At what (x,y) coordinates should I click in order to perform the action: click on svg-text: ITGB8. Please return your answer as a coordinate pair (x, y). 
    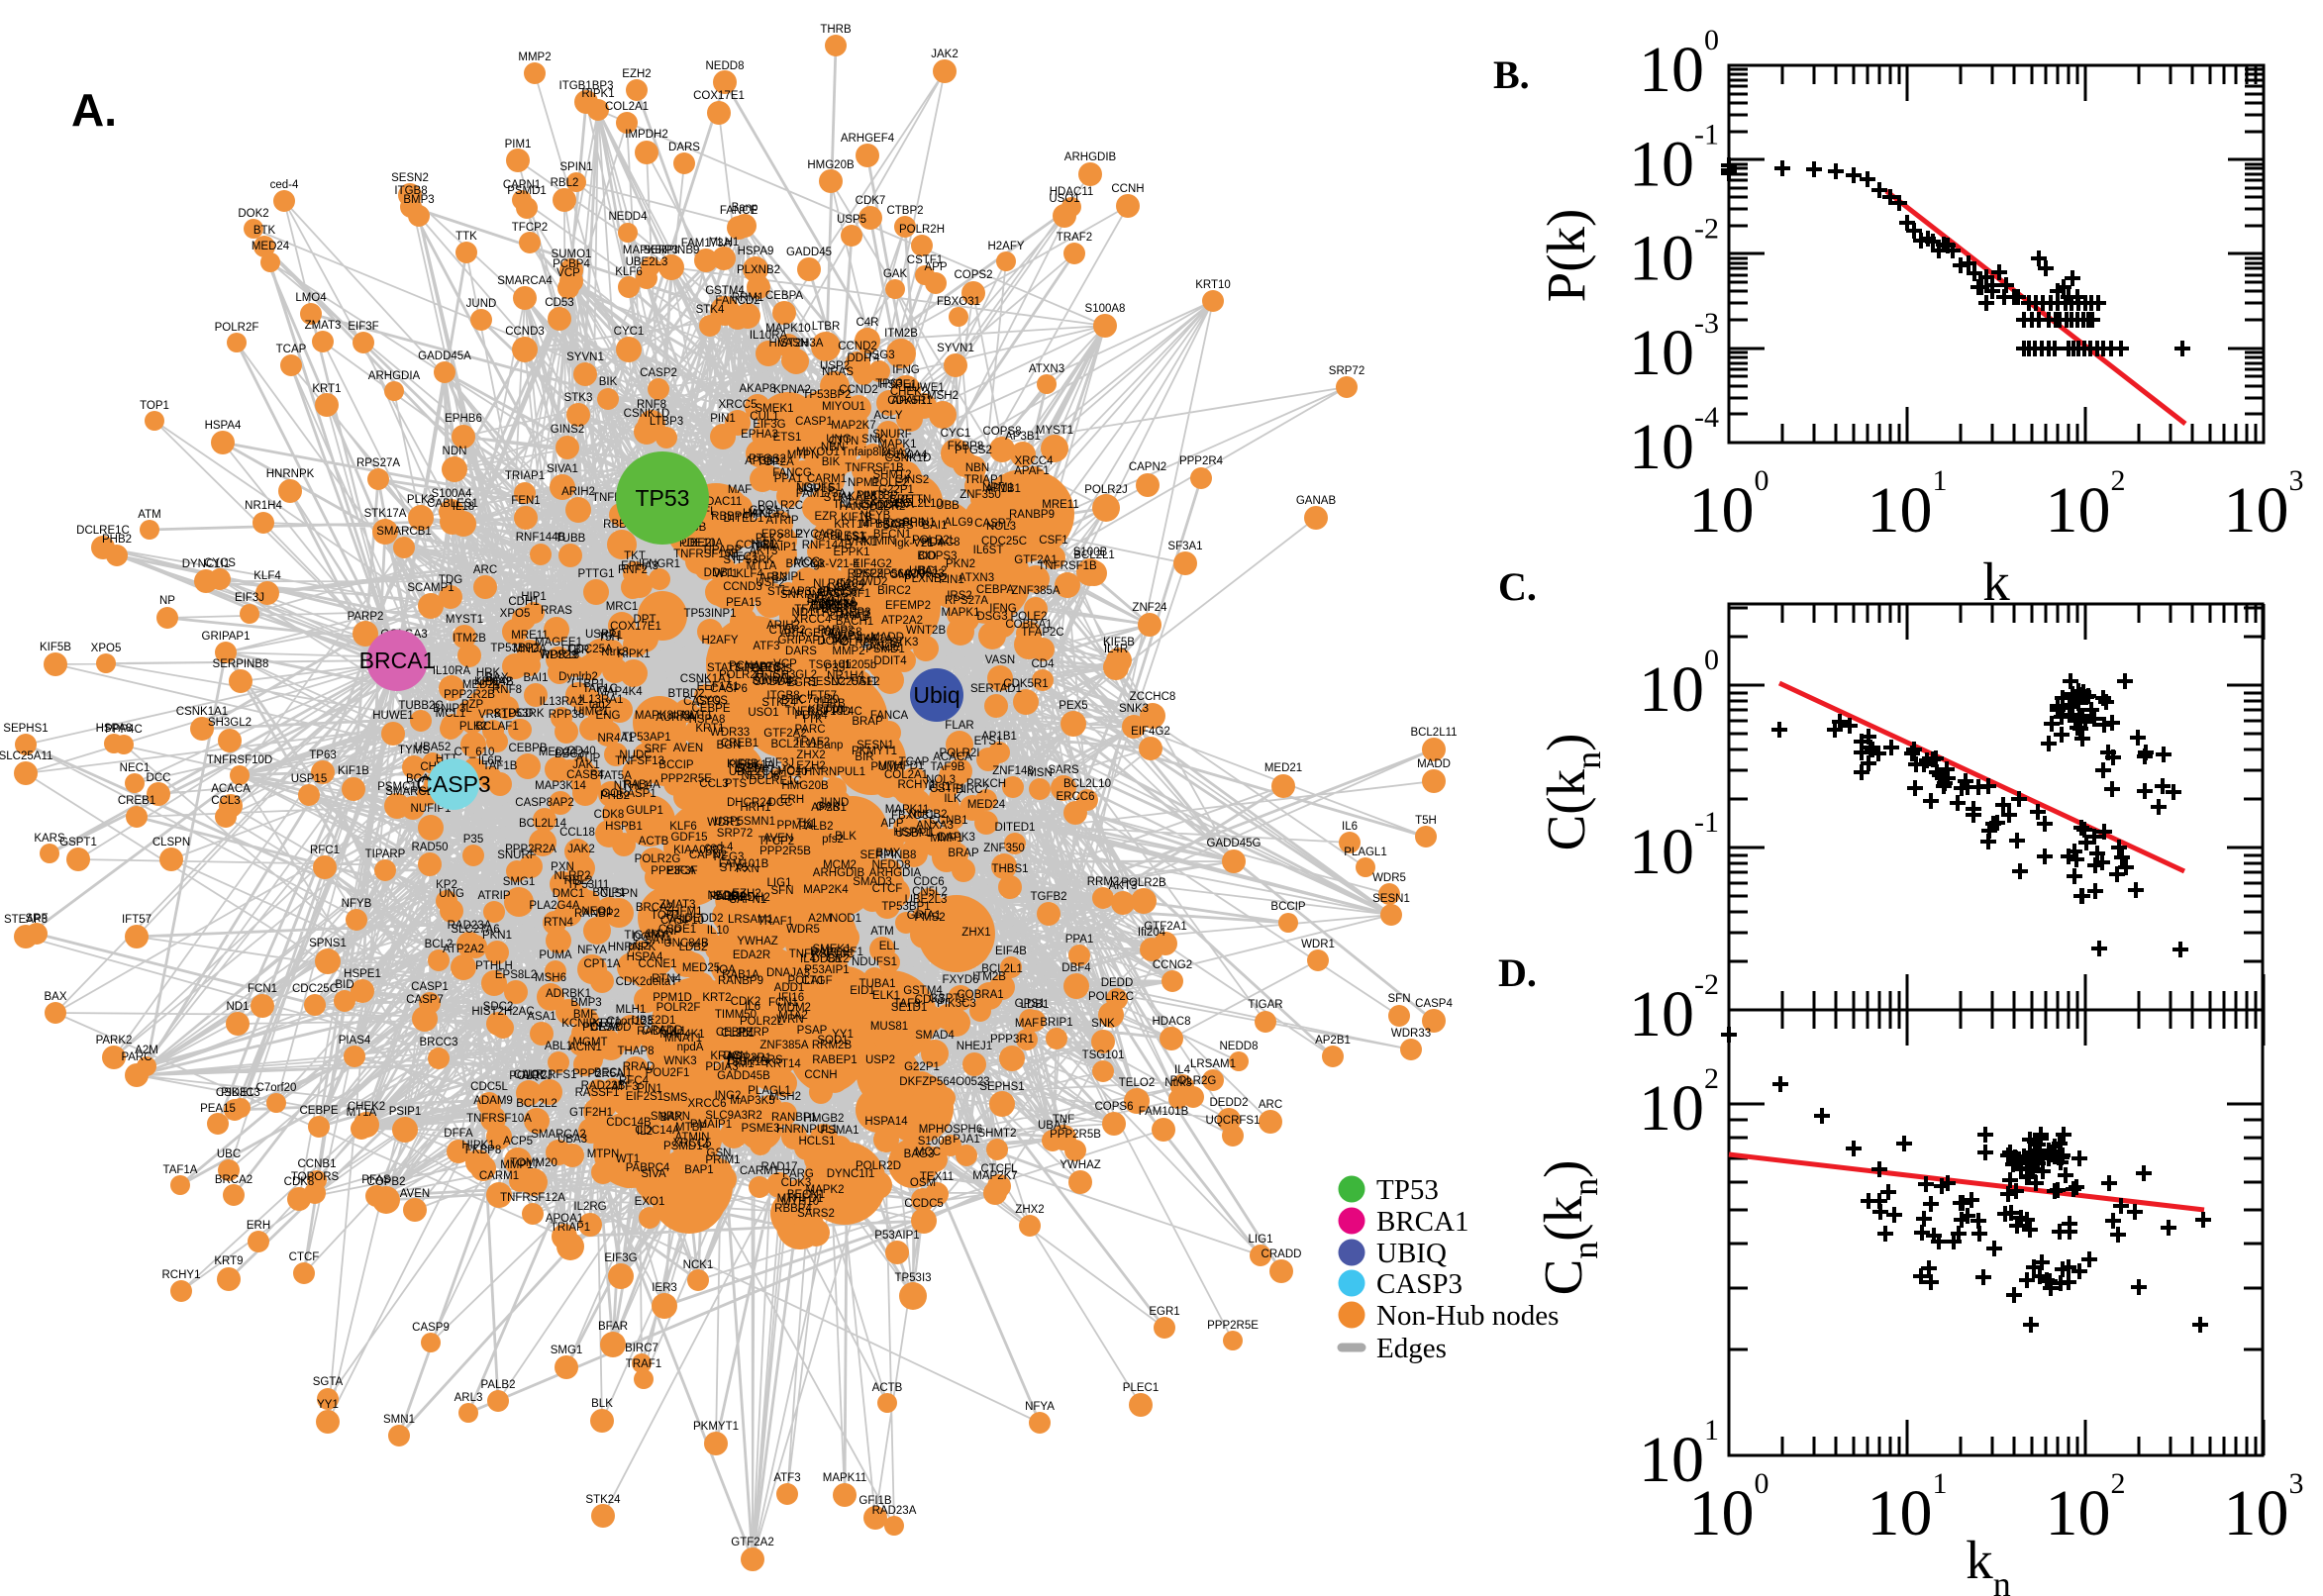
    Looking at the image, I should click on (410, 191).